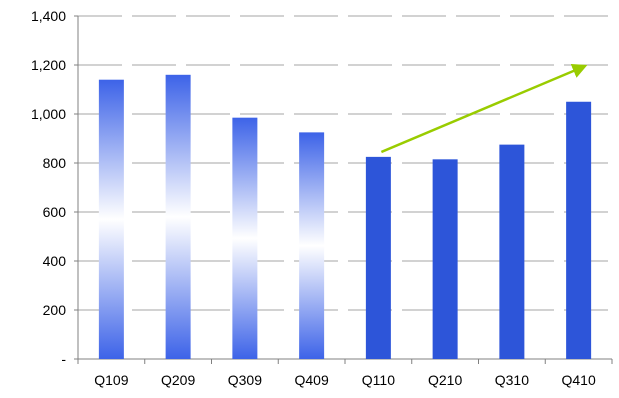 Image resolution: width=619 pixels, height=398 pixels. Describe the element at coordinates (512, 380) in the screenshot. I see `x-tick-label: Q310` at that location.